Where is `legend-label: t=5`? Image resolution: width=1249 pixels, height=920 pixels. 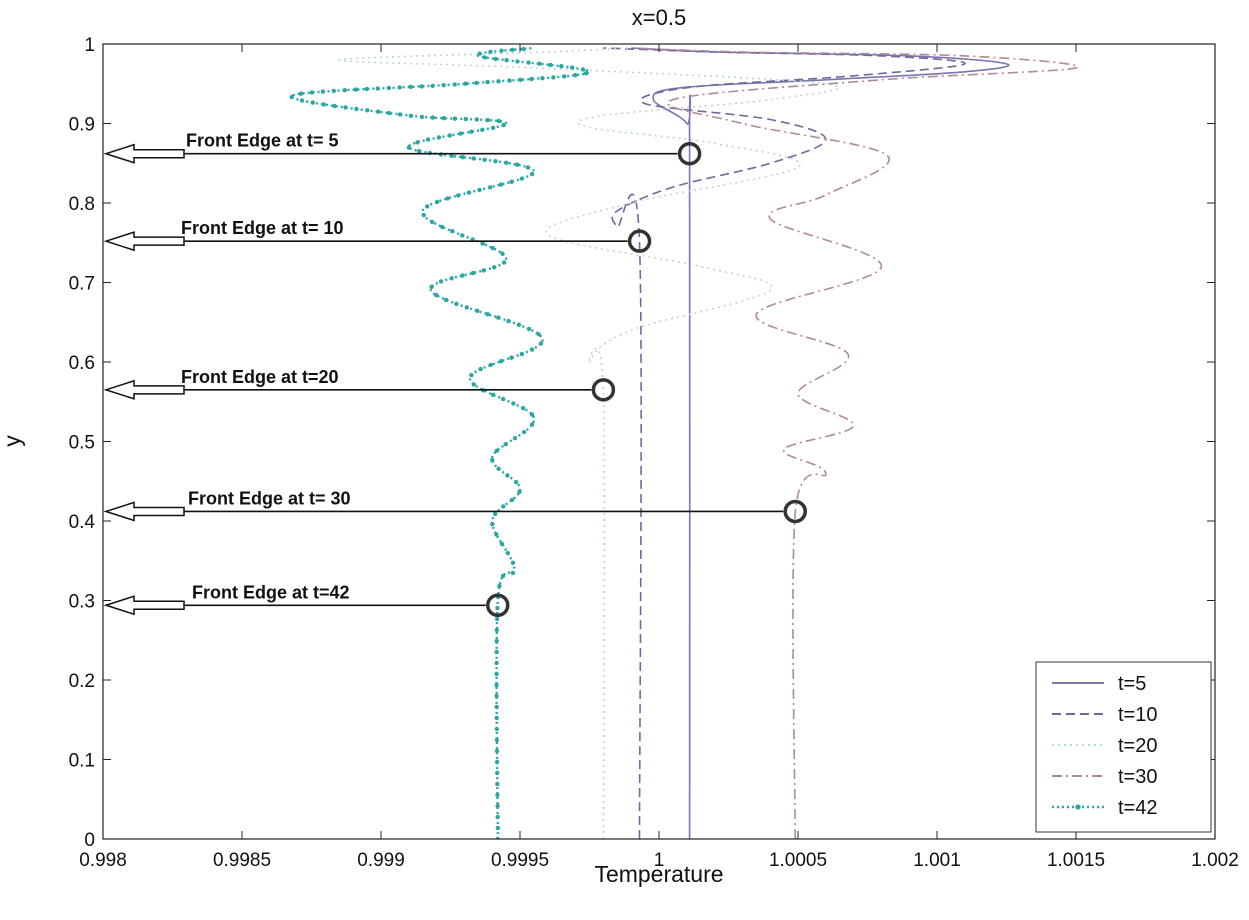 legend-label: t=5 is located at coordinates (1132, 684).